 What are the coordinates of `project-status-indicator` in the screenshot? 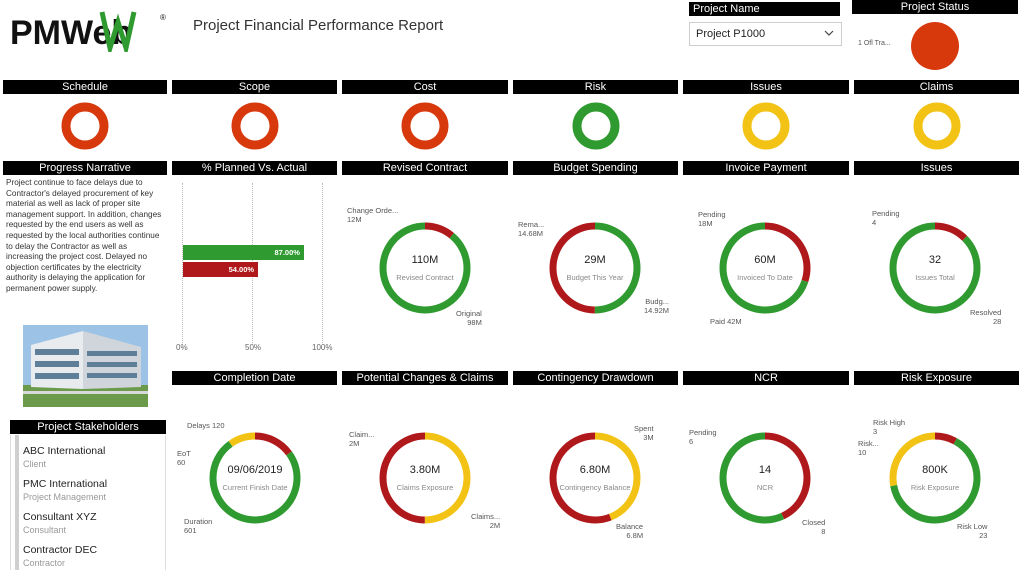 It's located at (935, 46).